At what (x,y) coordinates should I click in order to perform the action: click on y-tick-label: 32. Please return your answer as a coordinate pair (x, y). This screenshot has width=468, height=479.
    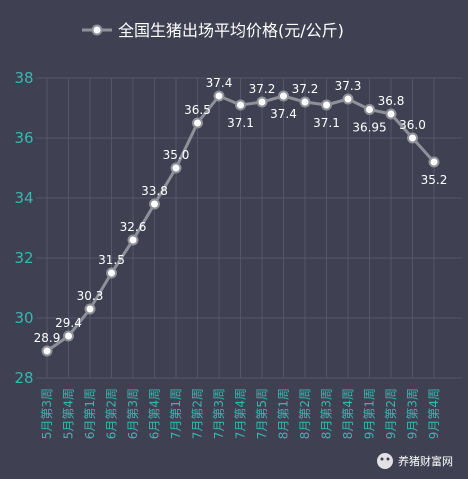
    Looking at the image, I should click on (23, 258).